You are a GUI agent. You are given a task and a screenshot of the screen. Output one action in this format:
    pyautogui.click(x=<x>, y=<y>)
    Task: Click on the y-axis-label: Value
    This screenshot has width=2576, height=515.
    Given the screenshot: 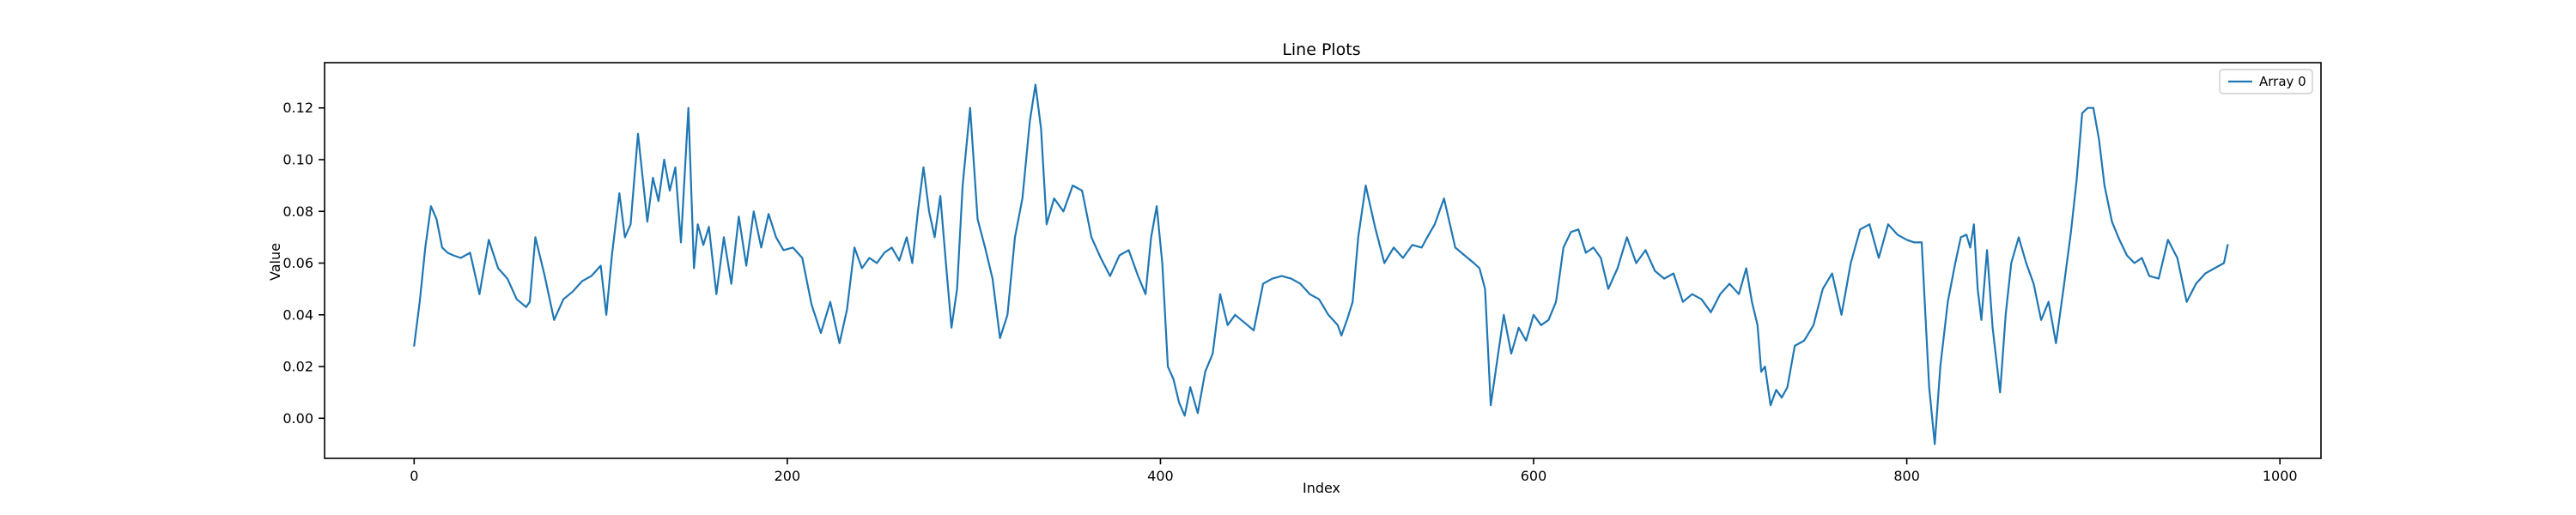 What is the action you would take?
    pyautogui.click(x=275, y=262)
    